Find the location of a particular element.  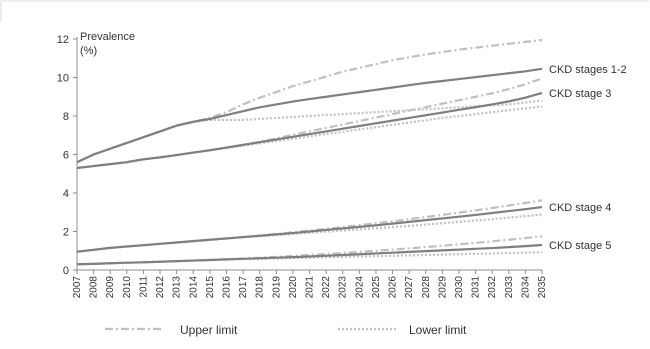

x-tick-label: 2022 is located at coordinates (326, 287).